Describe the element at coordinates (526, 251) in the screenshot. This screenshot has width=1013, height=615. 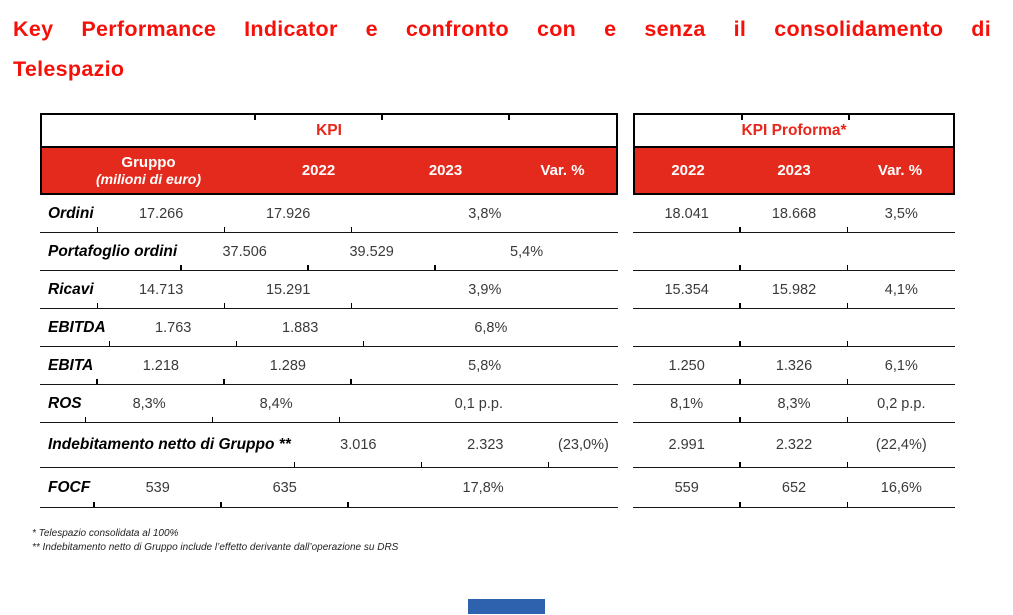
I see `cell-value: 5,4%` at that location.